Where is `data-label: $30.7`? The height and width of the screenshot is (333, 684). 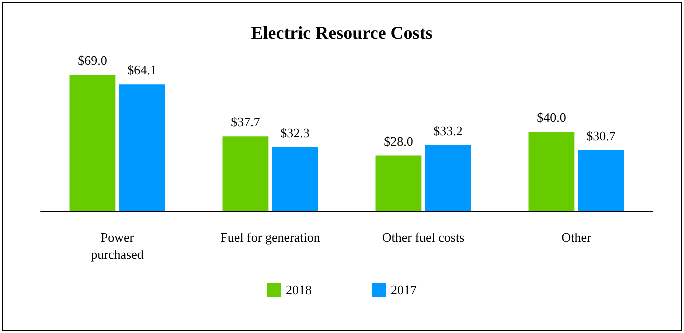
data-label: $30.7 is located at coordinates (601, 136).